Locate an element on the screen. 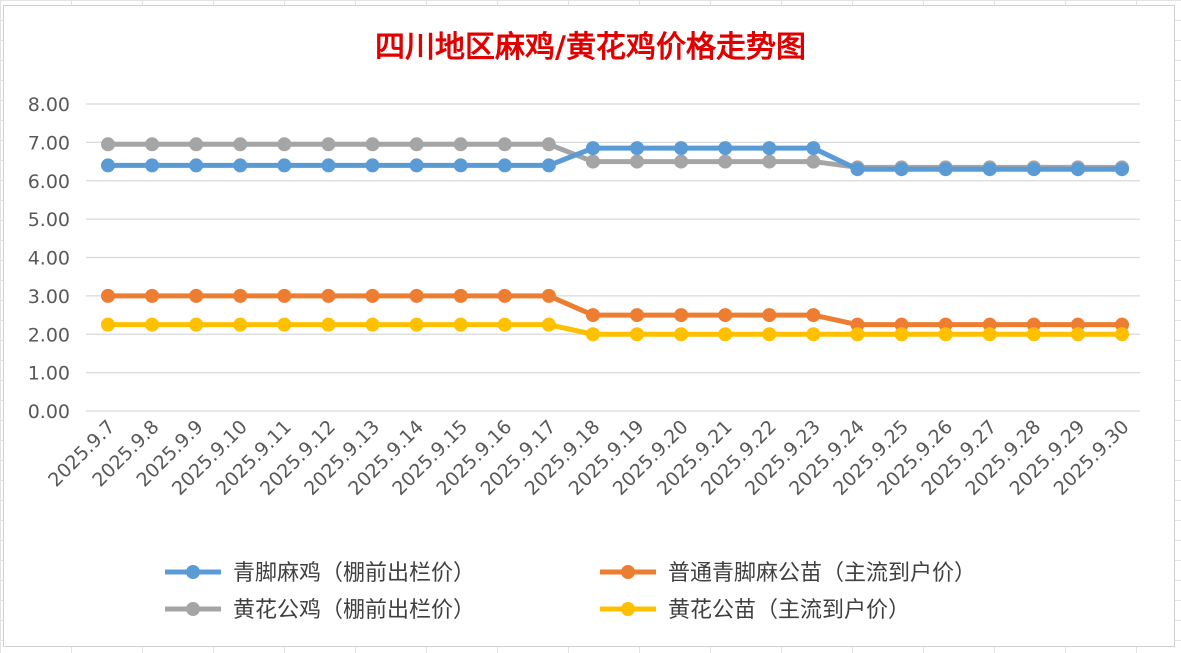 This screenshot has width=1181, height=653. y-tick-label: 3.00 is located at coordinates (49, 297).